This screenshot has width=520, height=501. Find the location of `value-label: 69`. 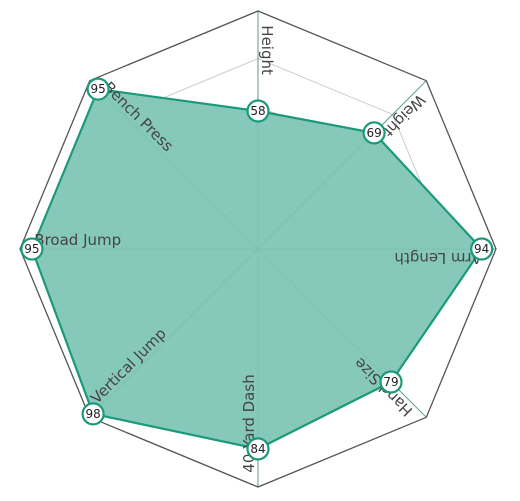

value-label: 69 is located at coordinates (373, 133).